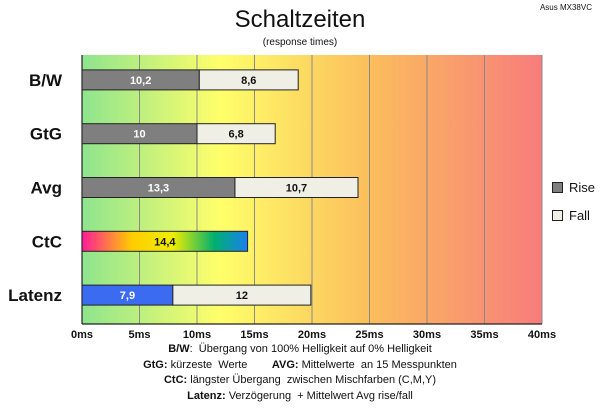  I want to click on note-term: CtC:, so click(175, 380).